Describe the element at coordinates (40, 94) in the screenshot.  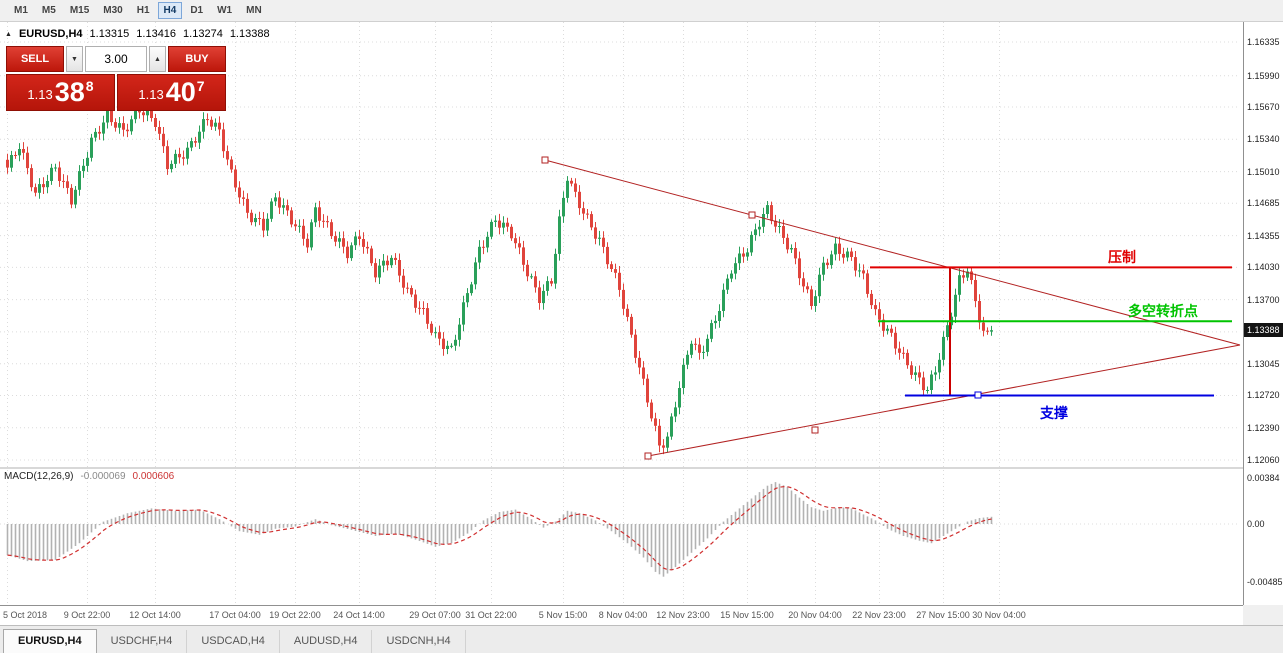
I see `sell-price-prefix: 1.13` at that location.